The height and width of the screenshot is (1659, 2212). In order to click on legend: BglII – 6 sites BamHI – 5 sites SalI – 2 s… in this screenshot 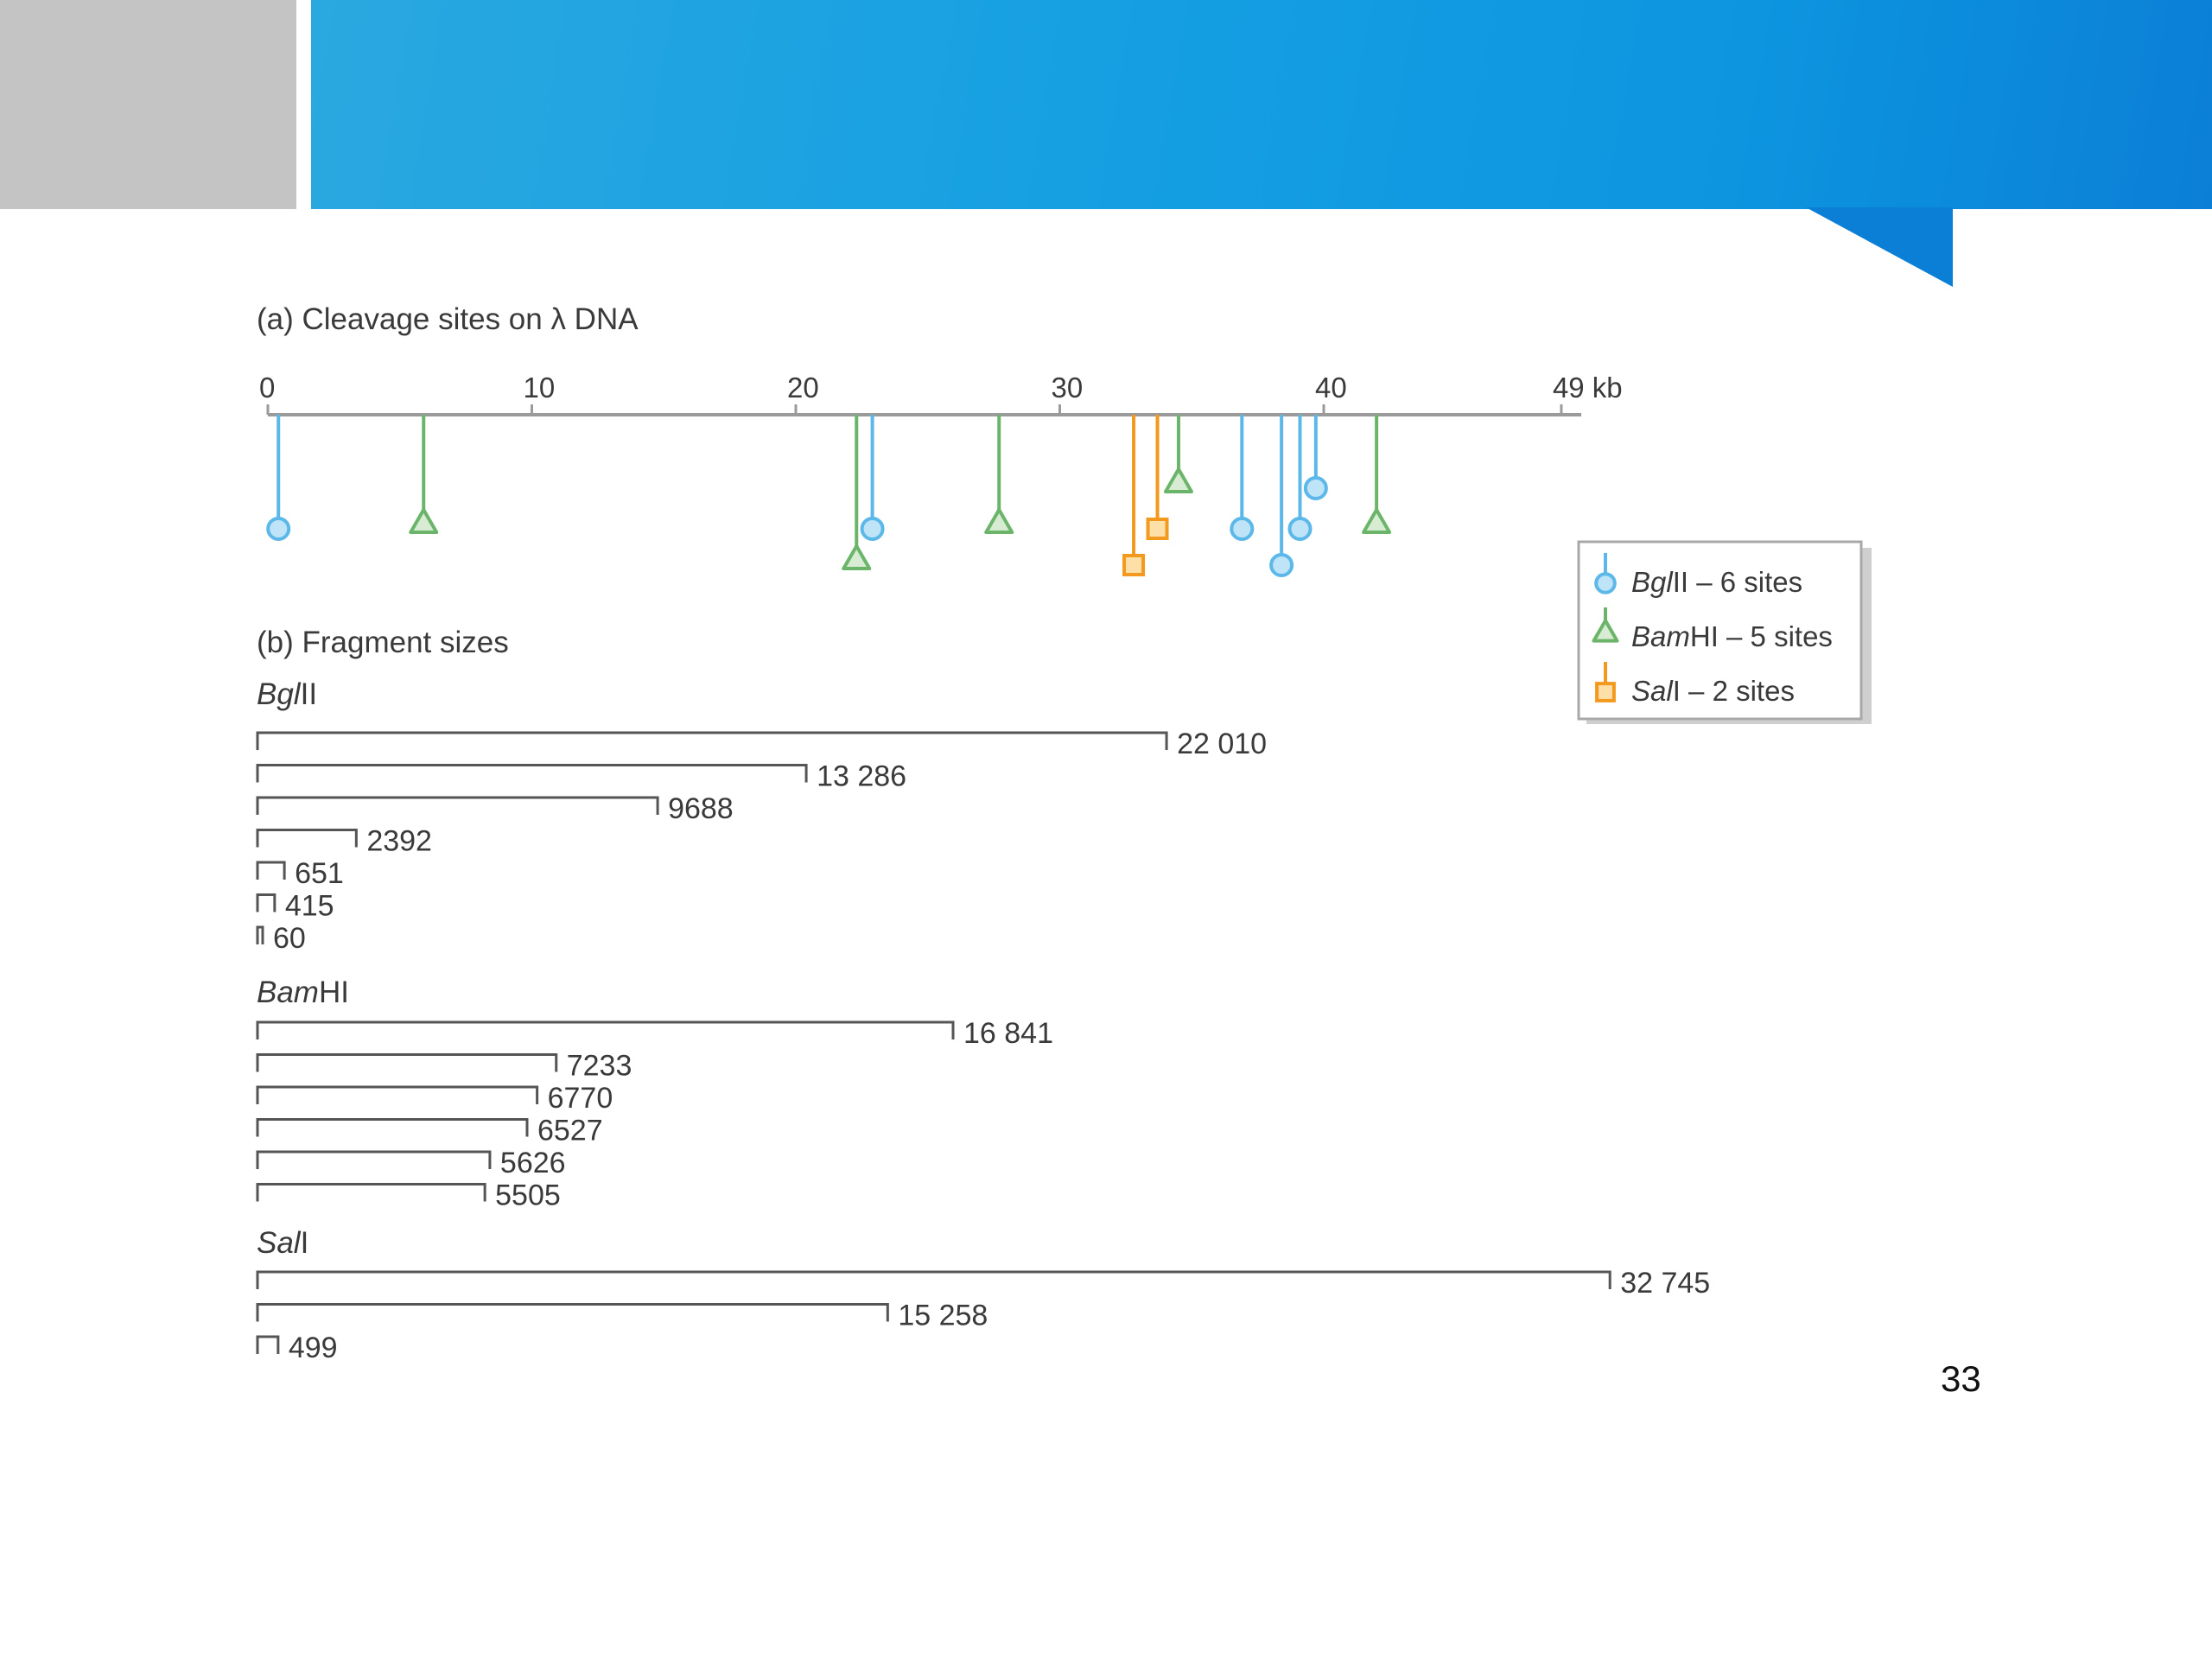, I will do `click(1724, 632)`.